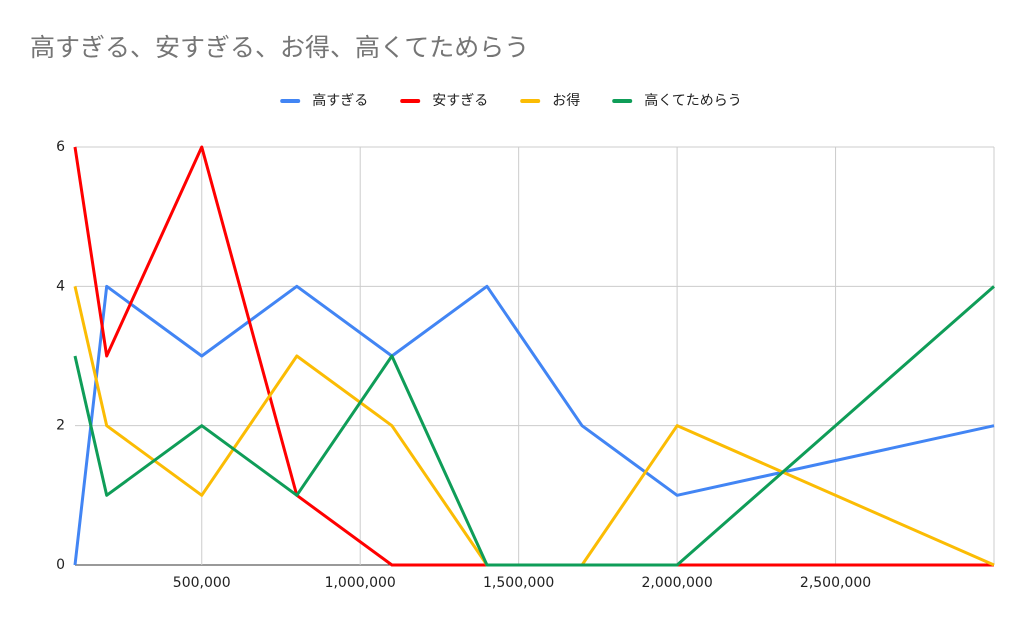  I want to click on y-tick-label: 2, so click(60, 426).